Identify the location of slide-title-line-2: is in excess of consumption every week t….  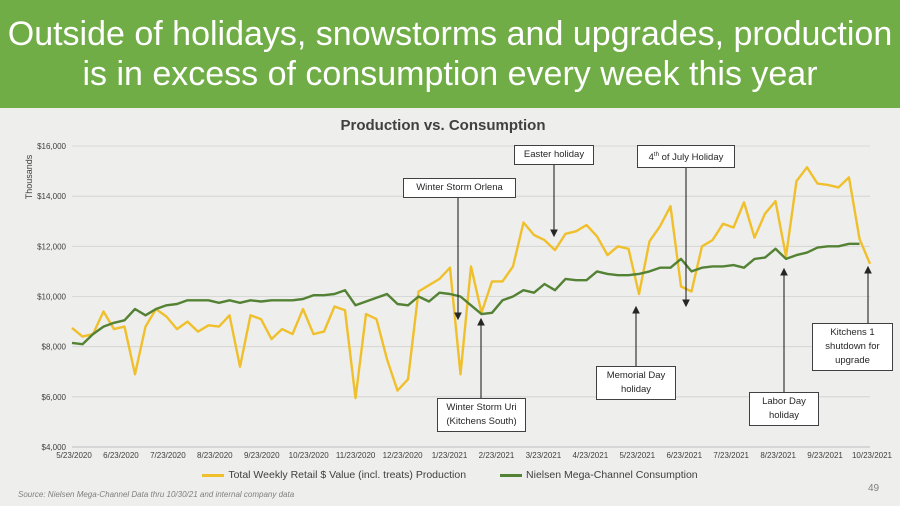
(450, 74).